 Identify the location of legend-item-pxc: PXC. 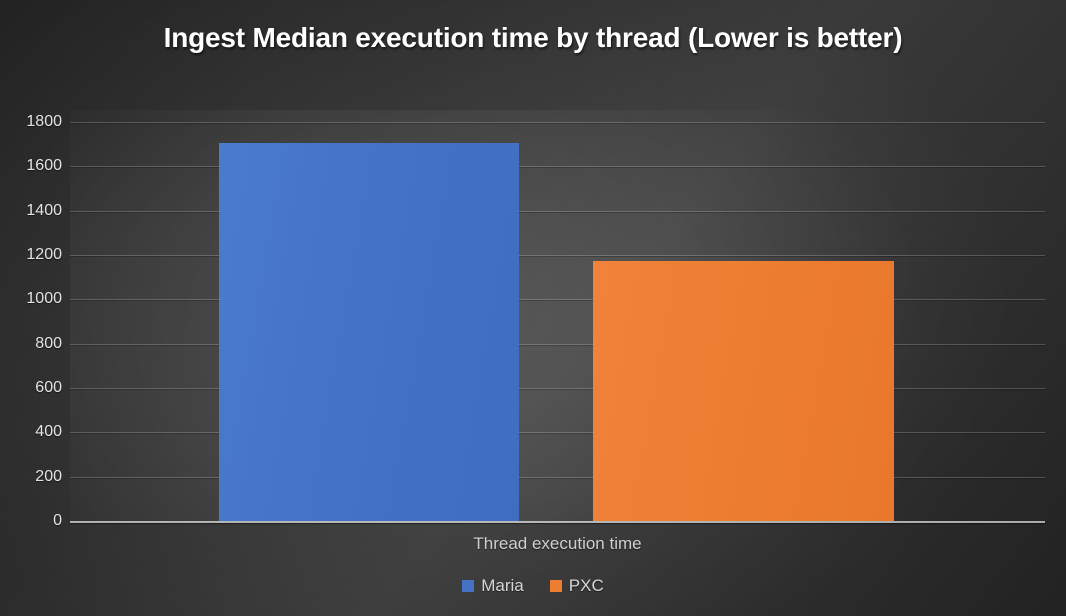
(576, 585).